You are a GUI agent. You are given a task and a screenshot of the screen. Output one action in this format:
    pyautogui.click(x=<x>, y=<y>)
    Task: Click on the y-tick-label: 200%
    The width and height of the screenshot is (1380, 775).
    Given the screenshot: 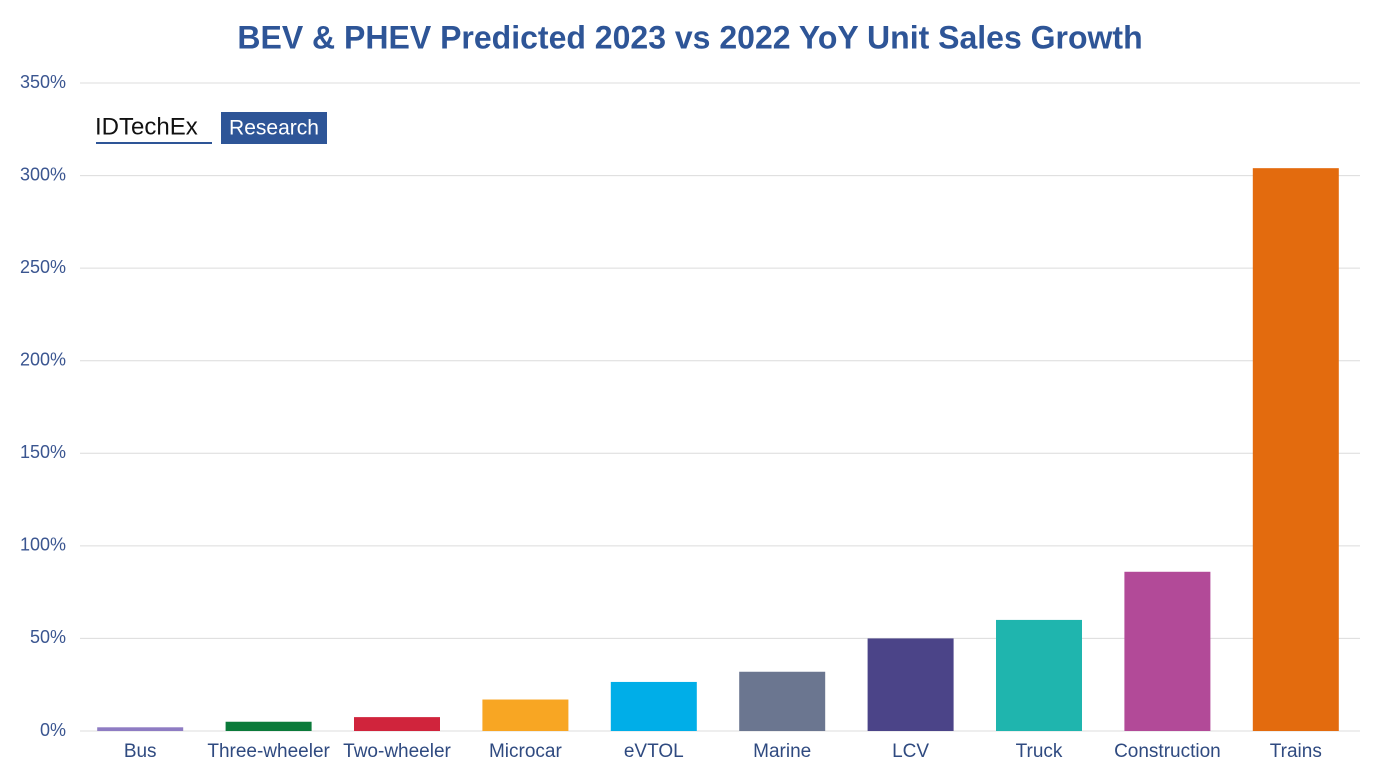 What is the action you would take?
    pyautogui.click(x=43, y=359)
    